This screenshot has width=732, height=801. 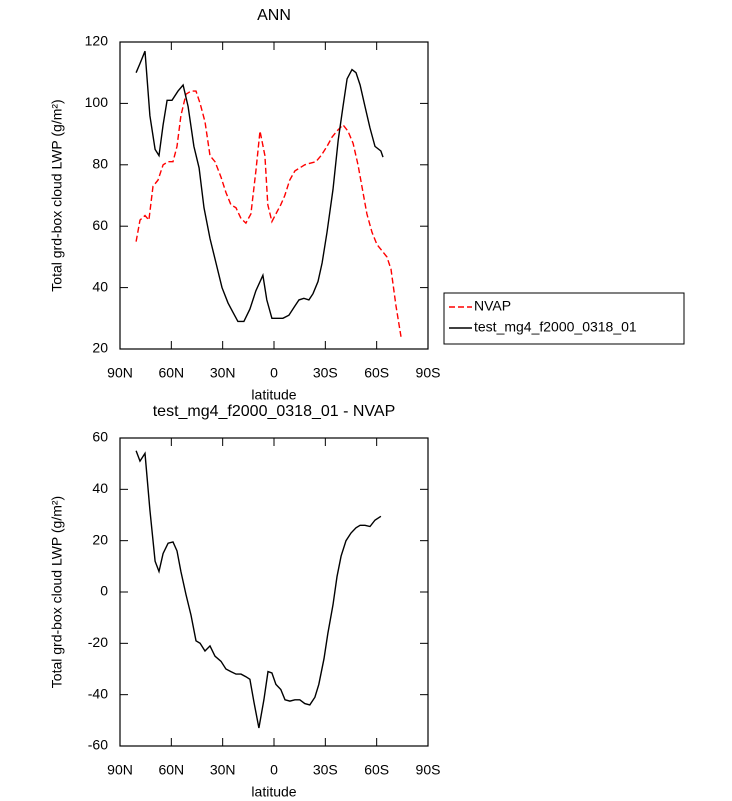 I want to click on y-tick-label: 120, so click(x=97, y=41).